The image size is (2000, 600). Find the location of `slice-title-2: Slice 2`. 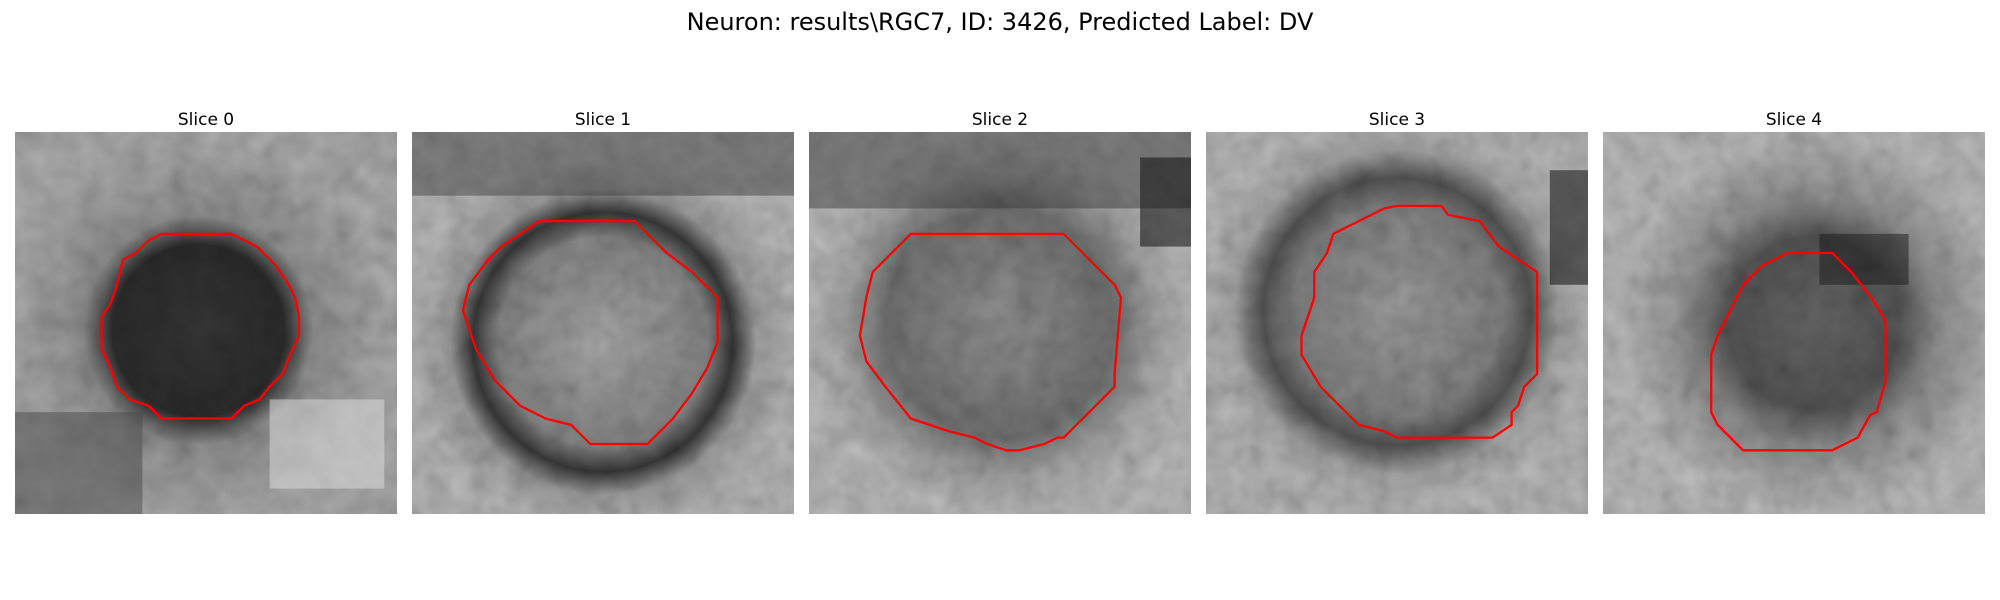

slice-title-2: Slice 2 is located at coordinates (1000, 120).